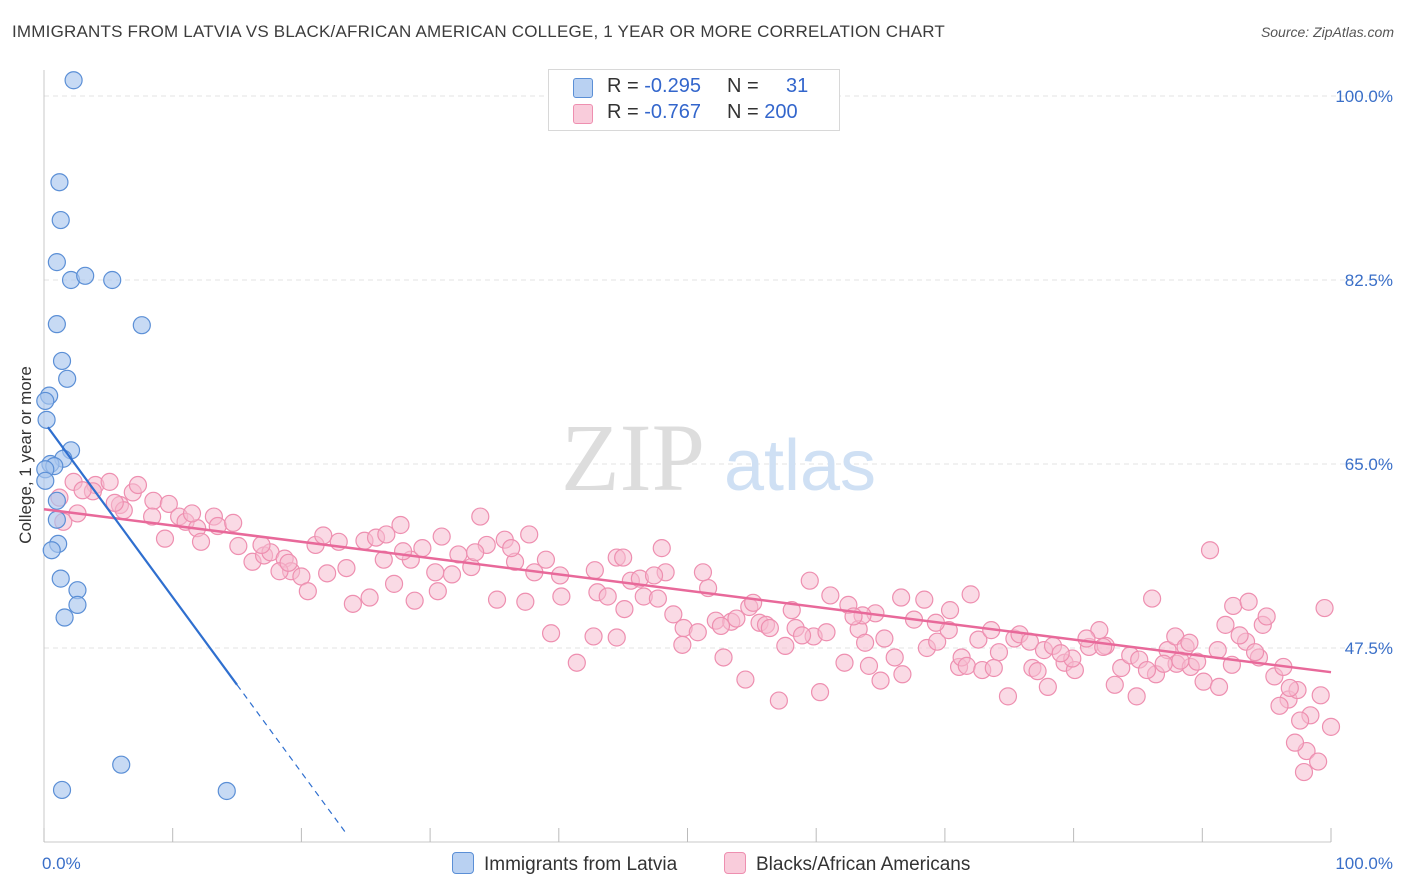 The image size is (1406, 892). Describe the element at coordinates (583, 114) in the screenshot. I see `legend-swatch-pink` at that location.